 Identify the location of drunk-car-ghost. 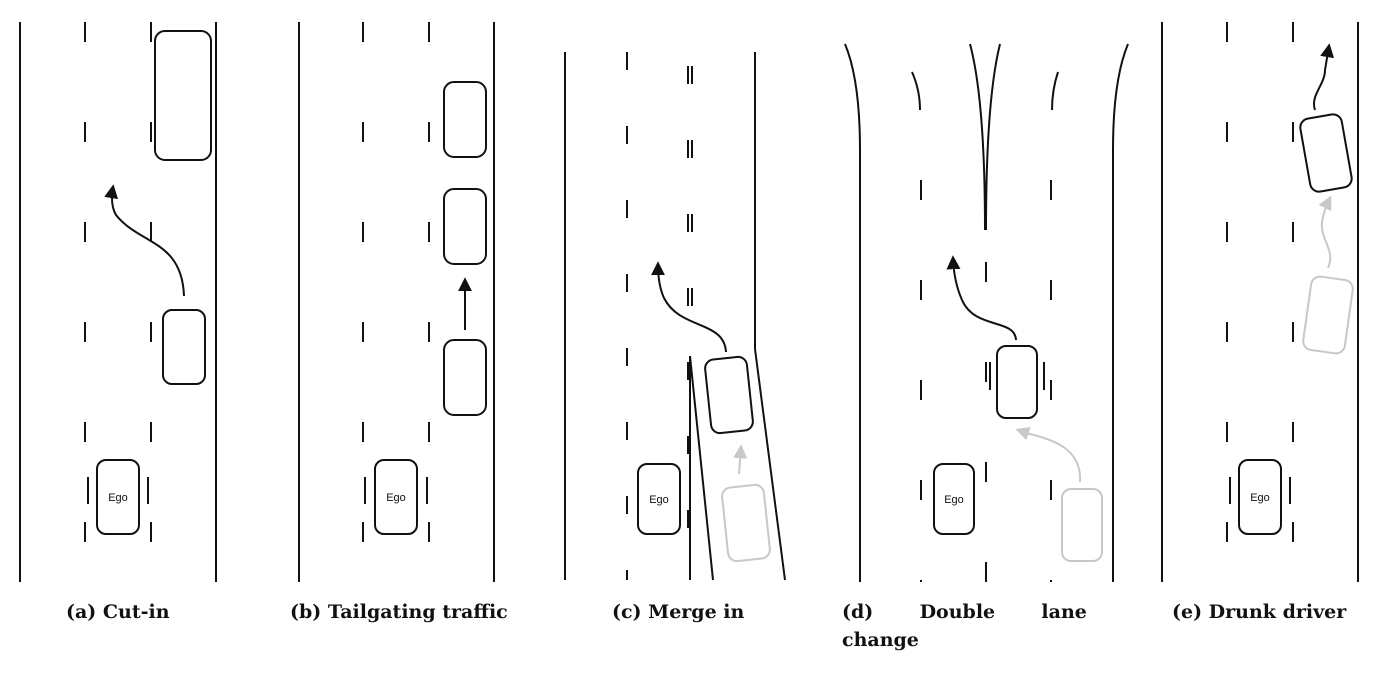
(1328, 315).